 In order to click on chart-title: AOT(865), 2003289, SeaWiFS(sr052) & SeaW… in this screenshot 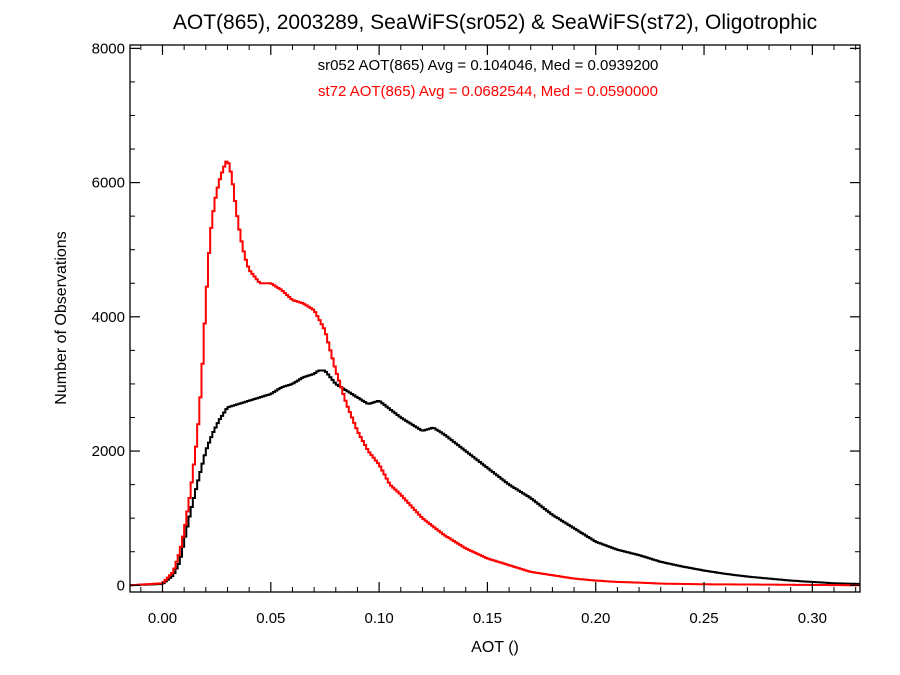, I will do `click(495, 22)`.